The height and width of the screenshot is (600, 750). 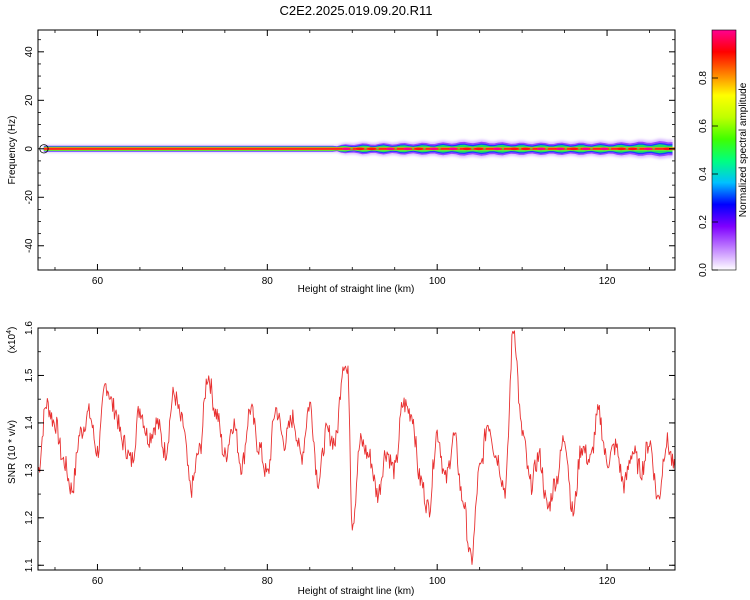 I want to click on snr-multiplier-base: (x10, so click(x=12, y=343).